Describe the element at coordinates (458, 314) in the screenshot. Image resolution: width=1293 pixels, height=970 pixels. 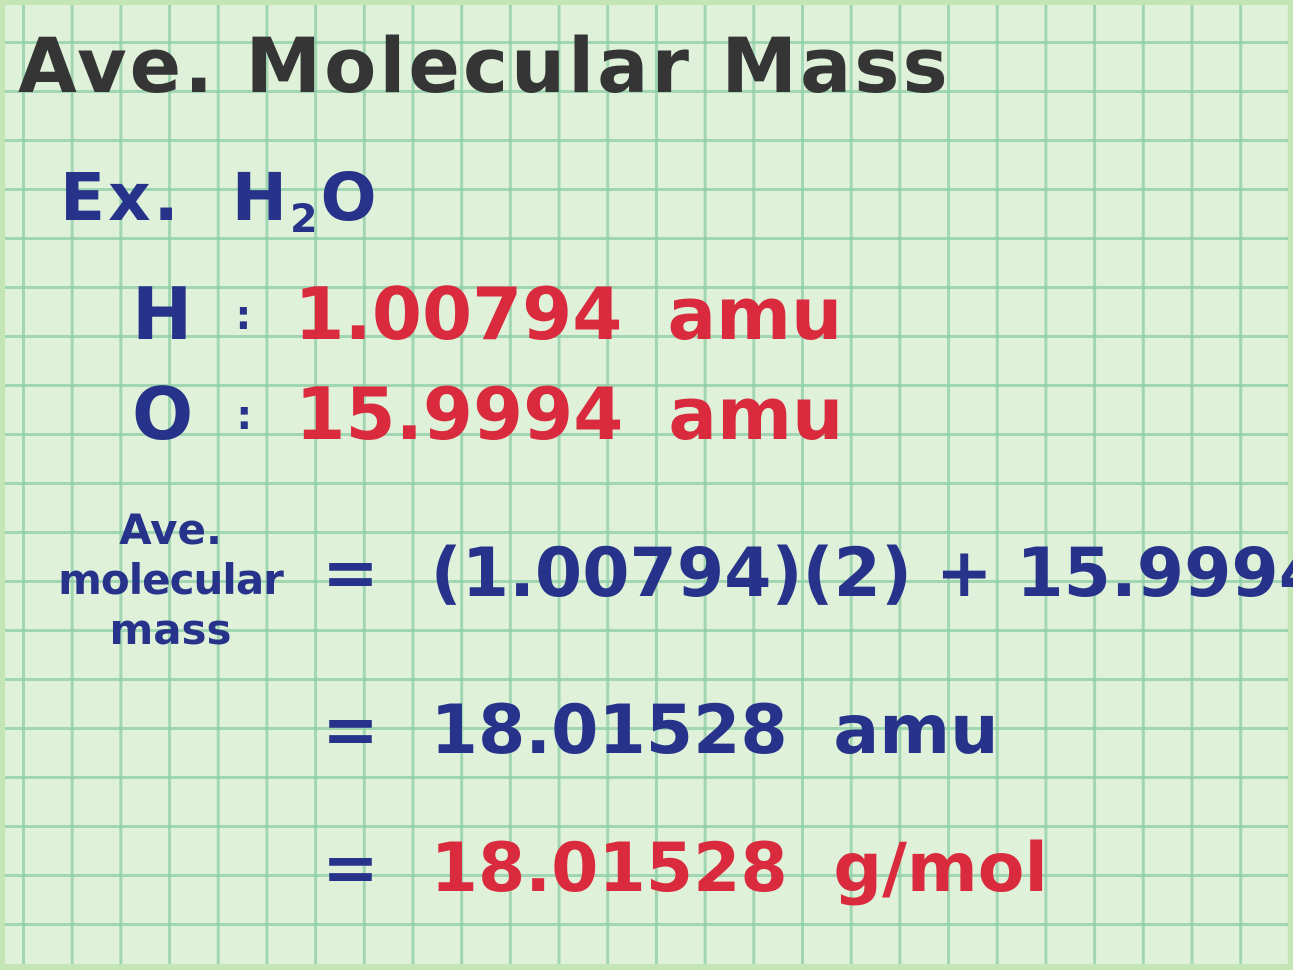
I see `element-mass: 1.00794` at that location.